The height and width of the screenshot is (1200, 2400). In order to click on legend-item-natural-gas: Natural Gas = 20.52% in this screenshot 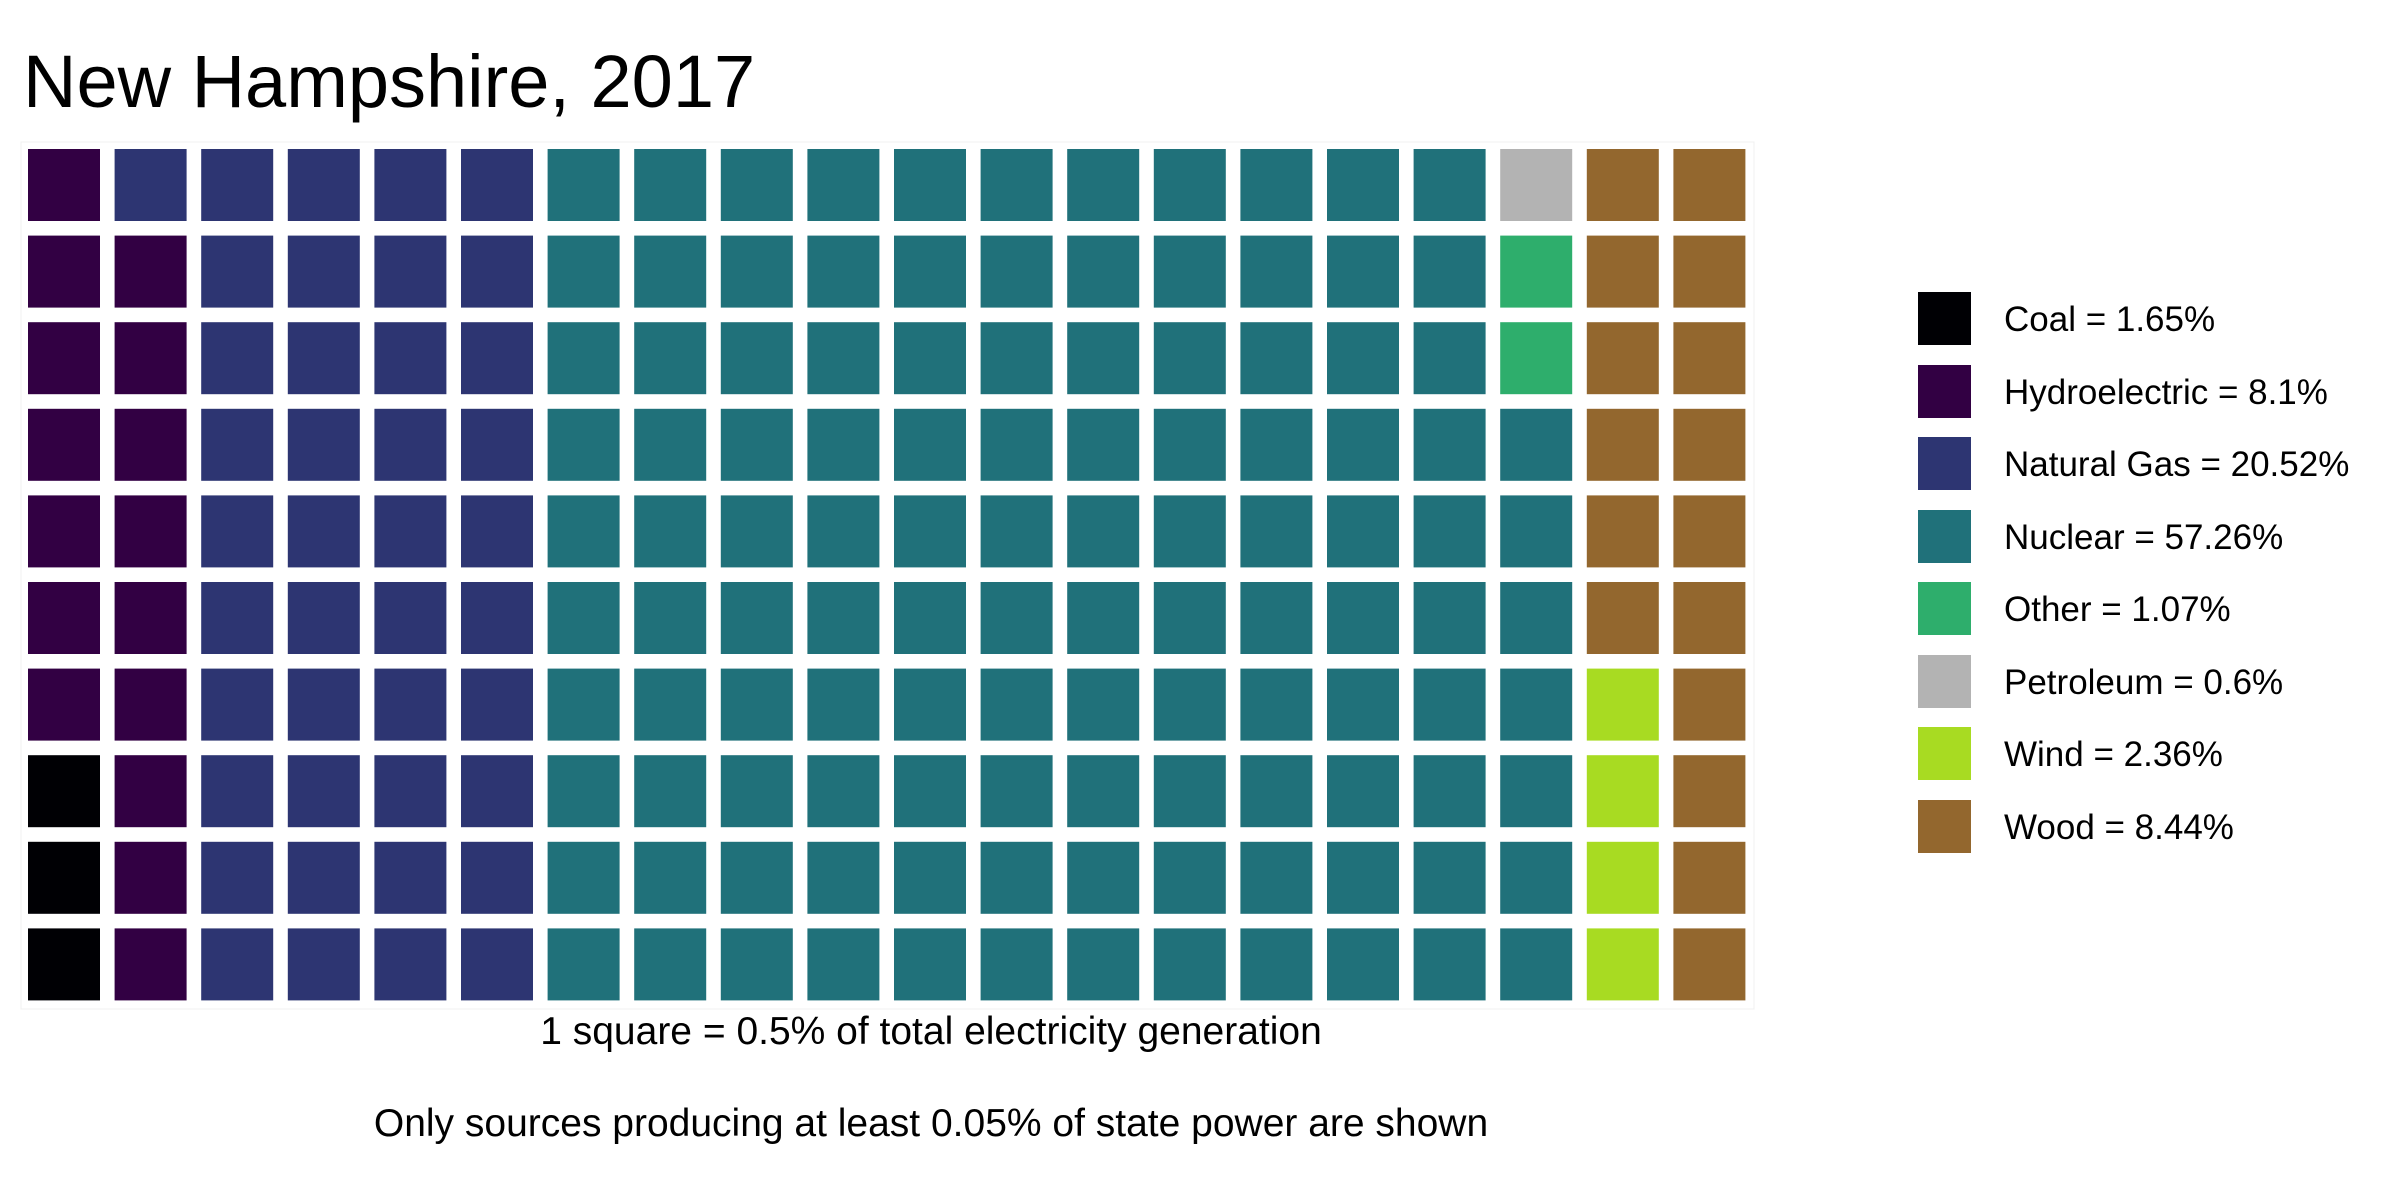, I will do `click(2153, 471)`.